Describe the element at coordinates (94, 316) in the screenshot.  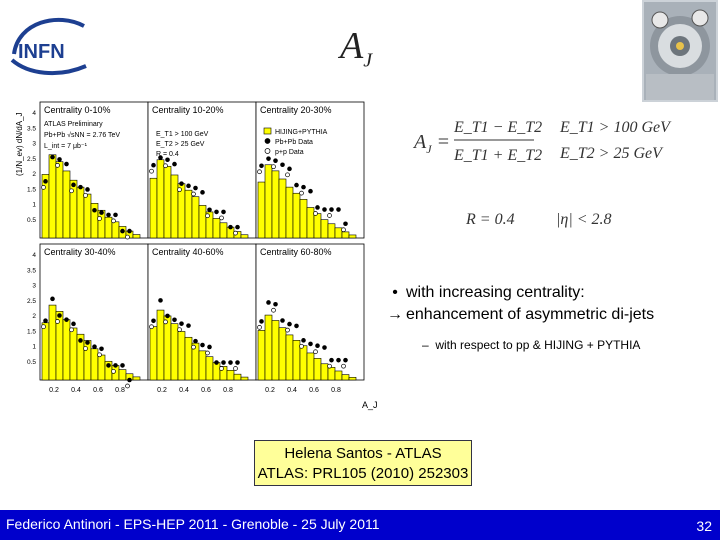
I see `plot-panel: Centrality 30-40%` at that location.